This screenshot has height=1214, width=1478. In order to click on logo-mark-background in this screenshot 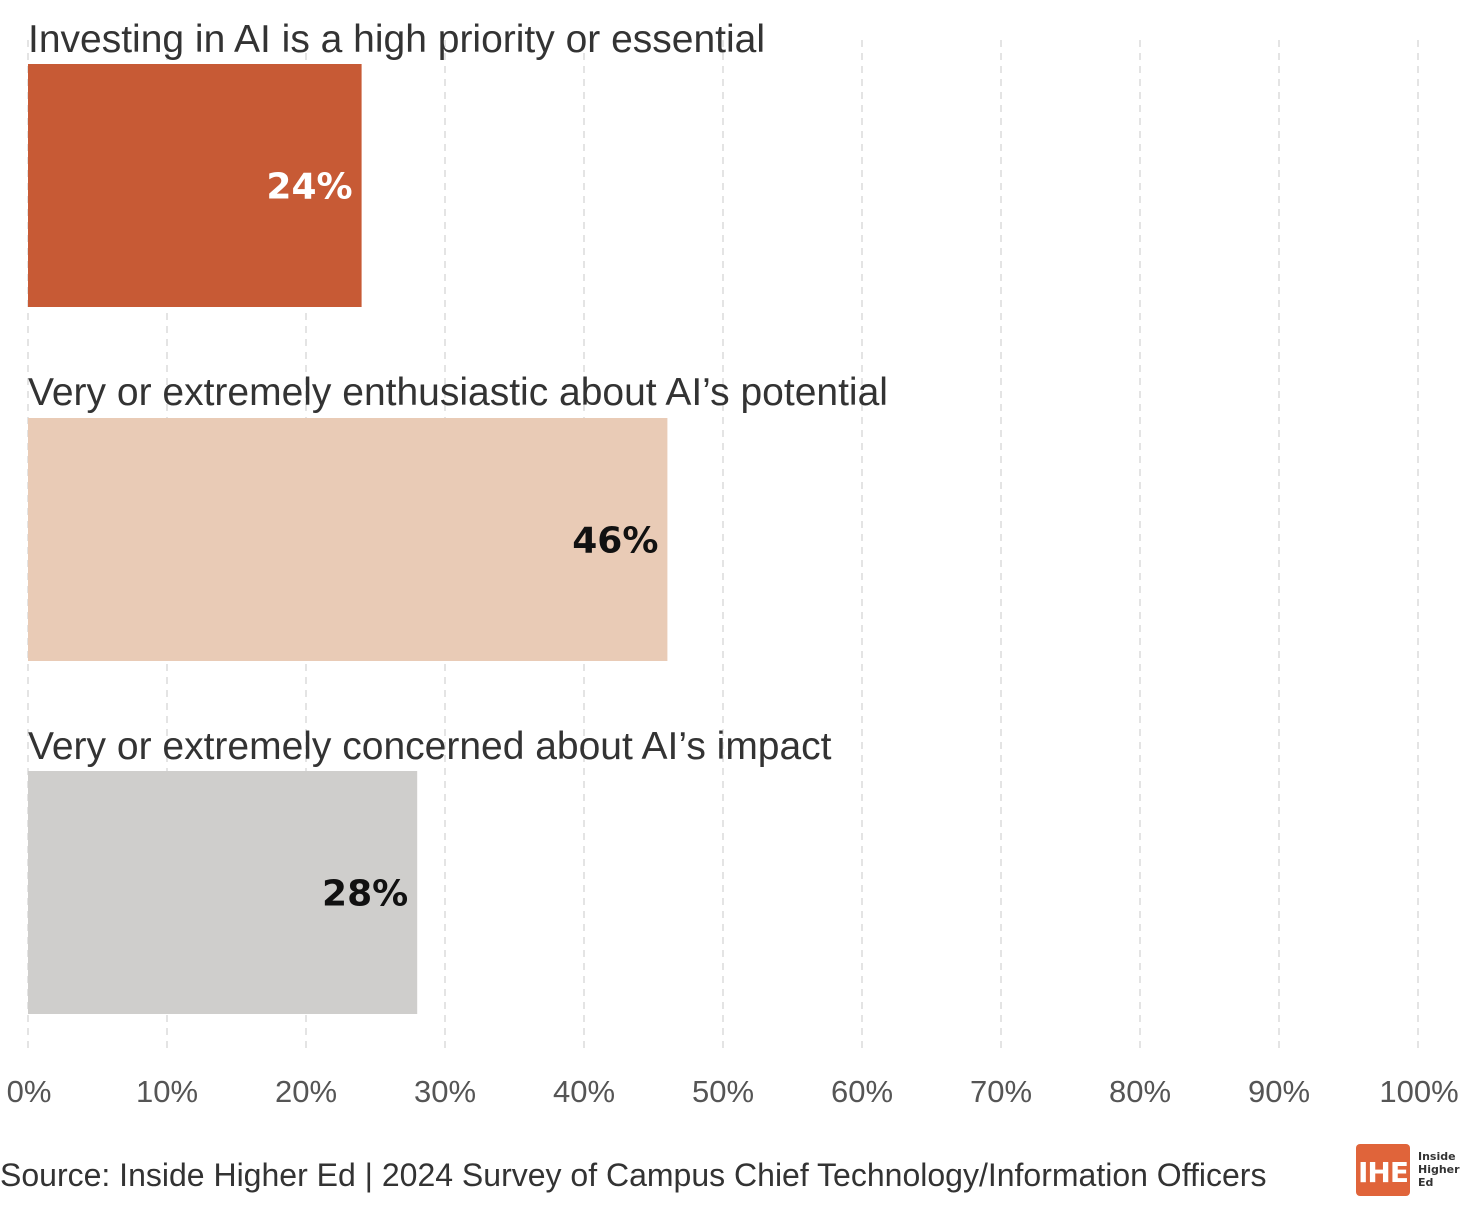, I will do `click(1383, 1170)`.